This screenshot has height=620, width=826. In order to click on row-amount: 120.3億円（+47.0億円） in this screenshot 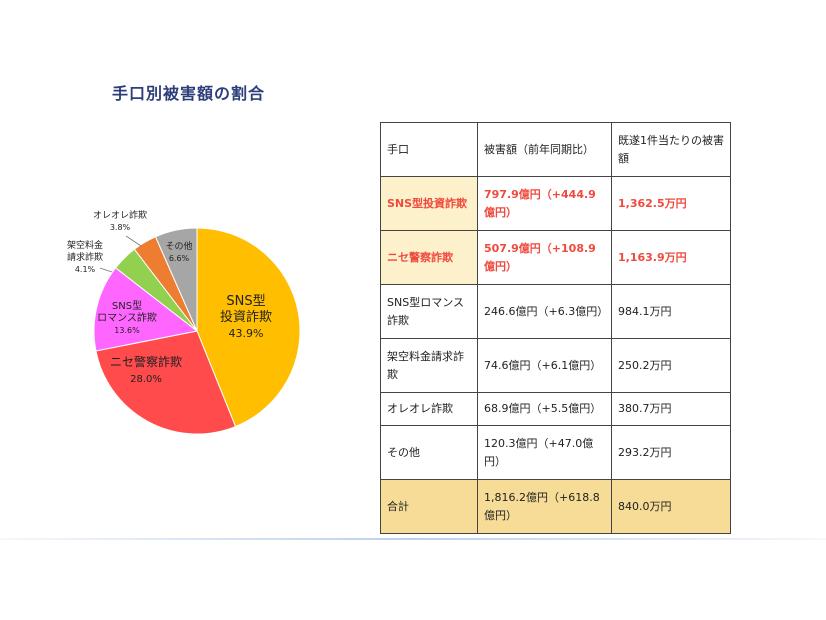, I will do `click(544, 452)`.